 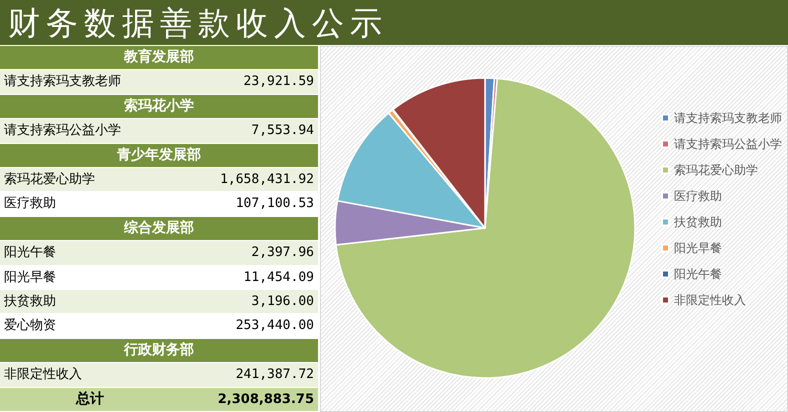 What do you see at coordinates (279, 82) in the screenshot?
I see `text: 23,921.59` at bounding box center [279, 82].